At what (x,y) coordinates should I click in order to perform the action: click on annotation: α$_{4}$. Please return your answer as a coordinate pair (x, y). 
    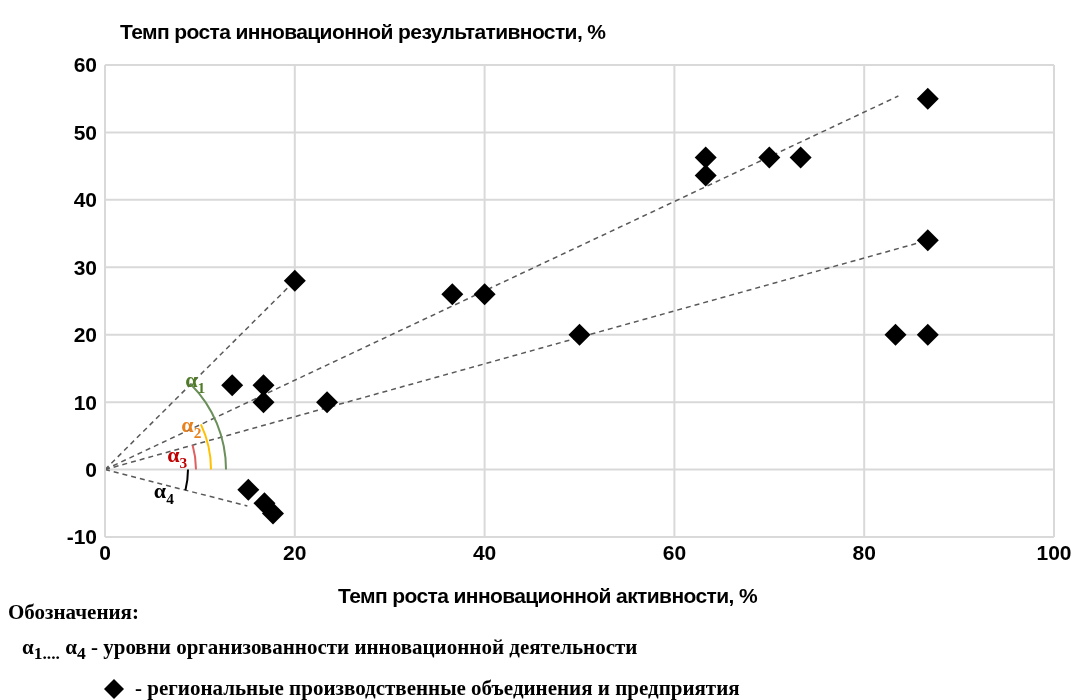
    Looking at the image, I should click on (164, 492).